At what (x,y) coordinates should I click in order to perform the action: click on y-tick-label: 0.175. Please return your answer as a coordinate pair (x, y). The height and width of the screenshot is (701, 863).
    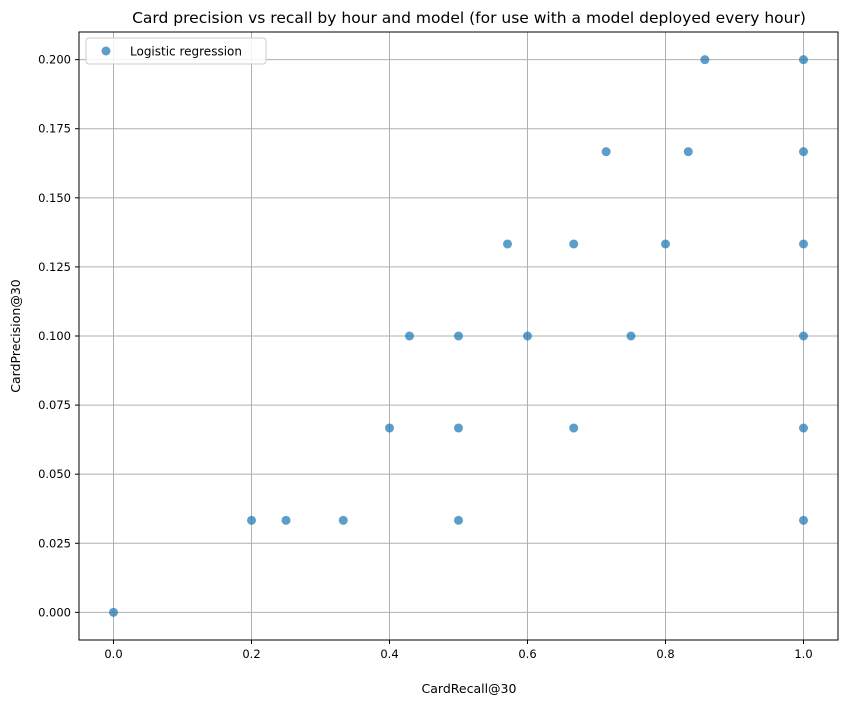
    Looking at the image, I should click on (54, 129).